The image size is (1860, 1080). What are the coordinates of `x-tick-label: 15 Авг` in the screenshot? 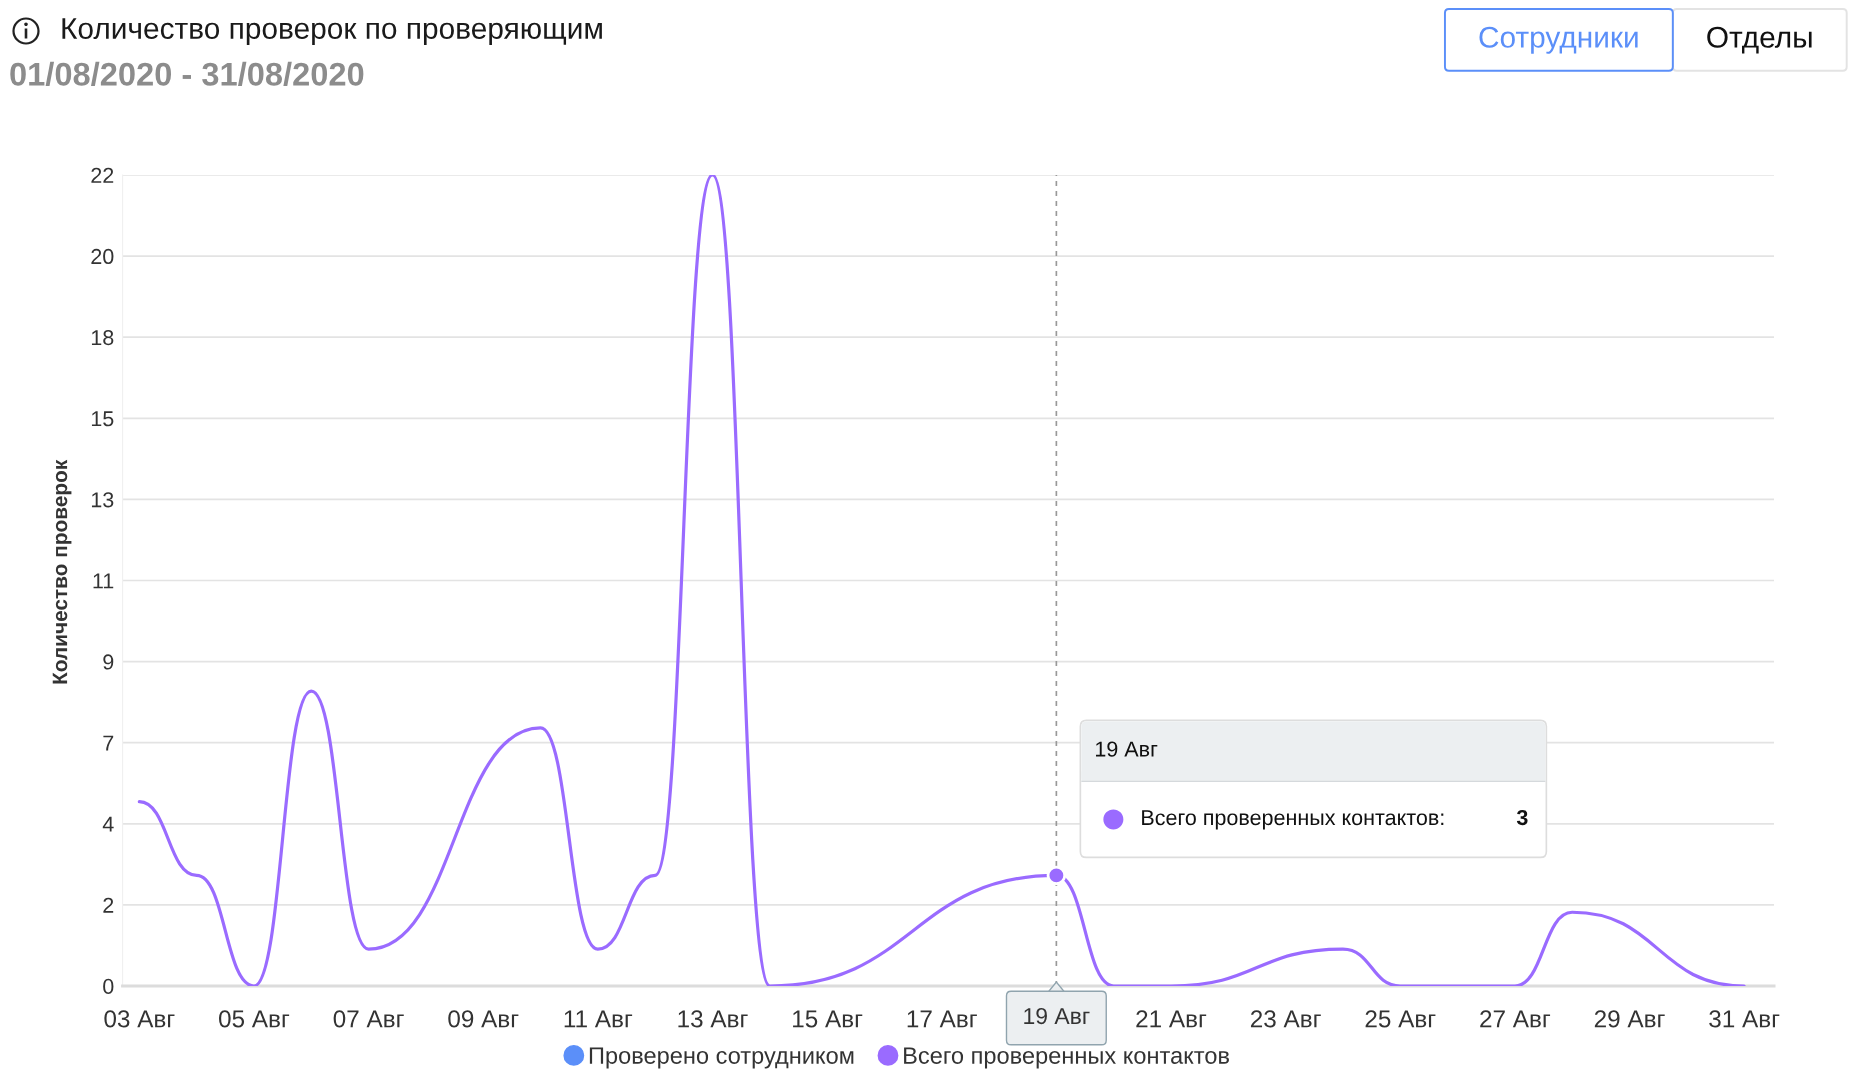 It's located at (828, 1019).